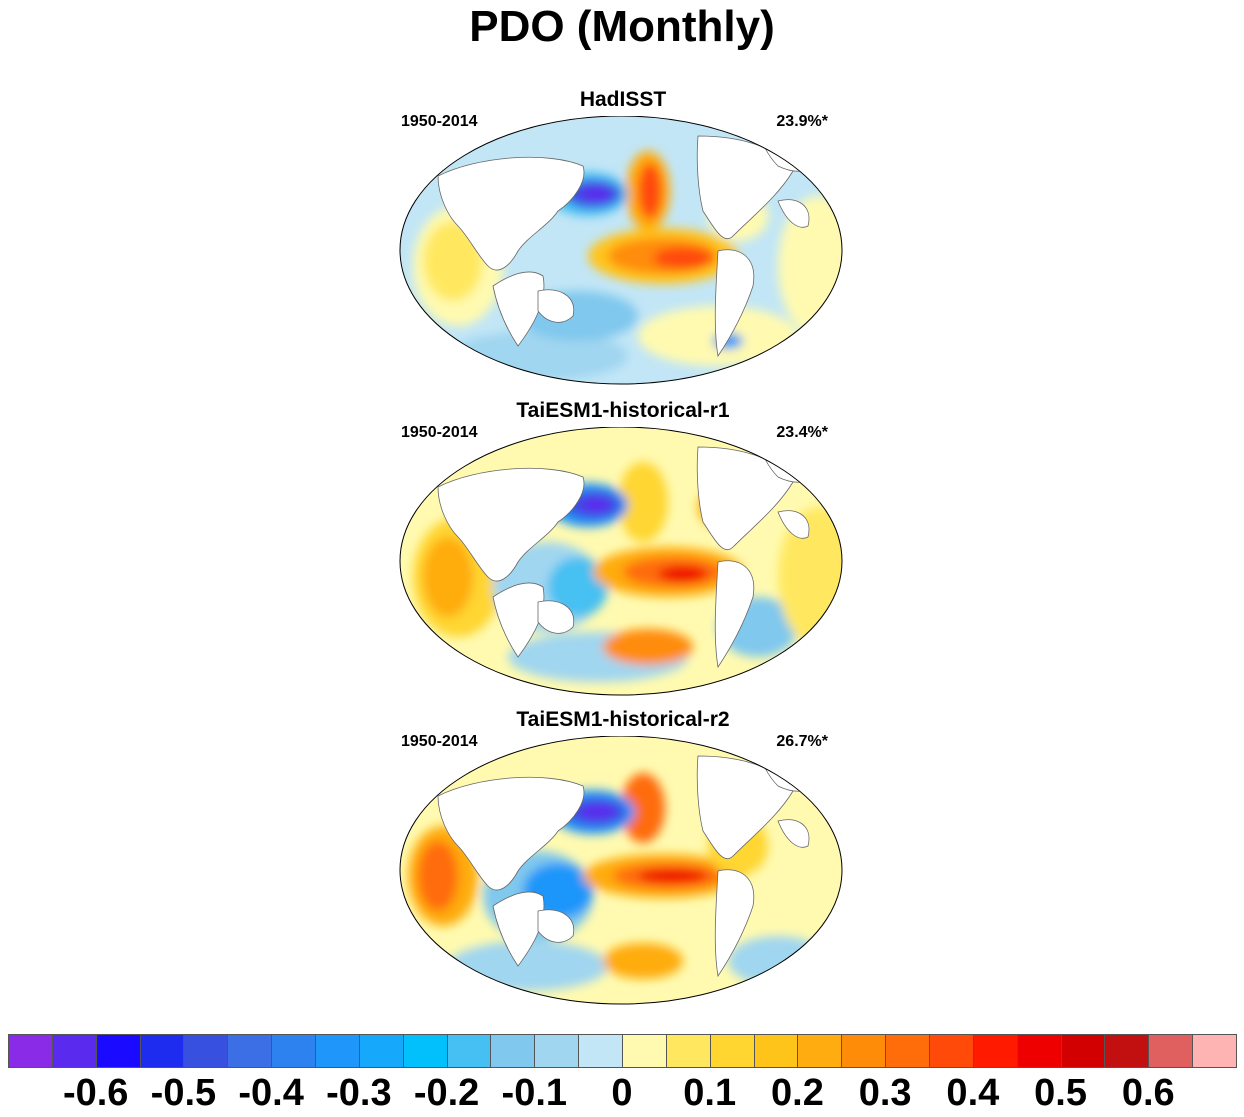 Image resolution: width=1244 pixels, height=1117 pixels. I want to click on panel-title: TaiESM1-historical-r2, so click(623, 719).